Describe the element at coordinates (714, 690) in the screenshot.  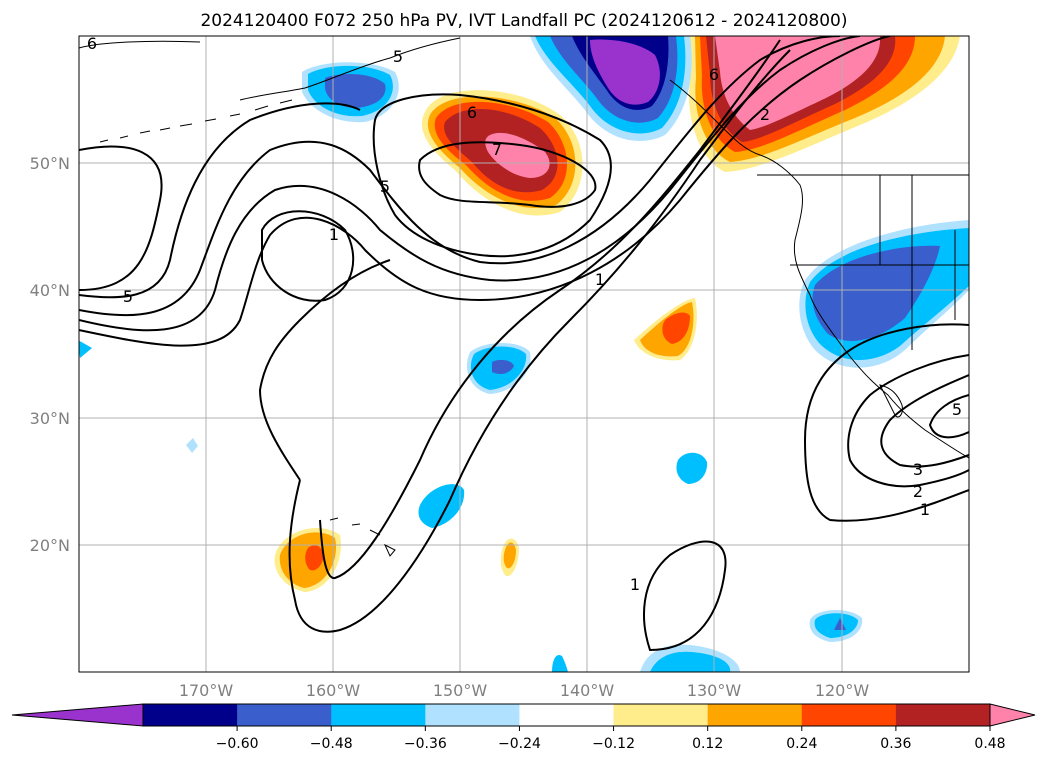
I see `x-tick-label: 130°W` at that location.